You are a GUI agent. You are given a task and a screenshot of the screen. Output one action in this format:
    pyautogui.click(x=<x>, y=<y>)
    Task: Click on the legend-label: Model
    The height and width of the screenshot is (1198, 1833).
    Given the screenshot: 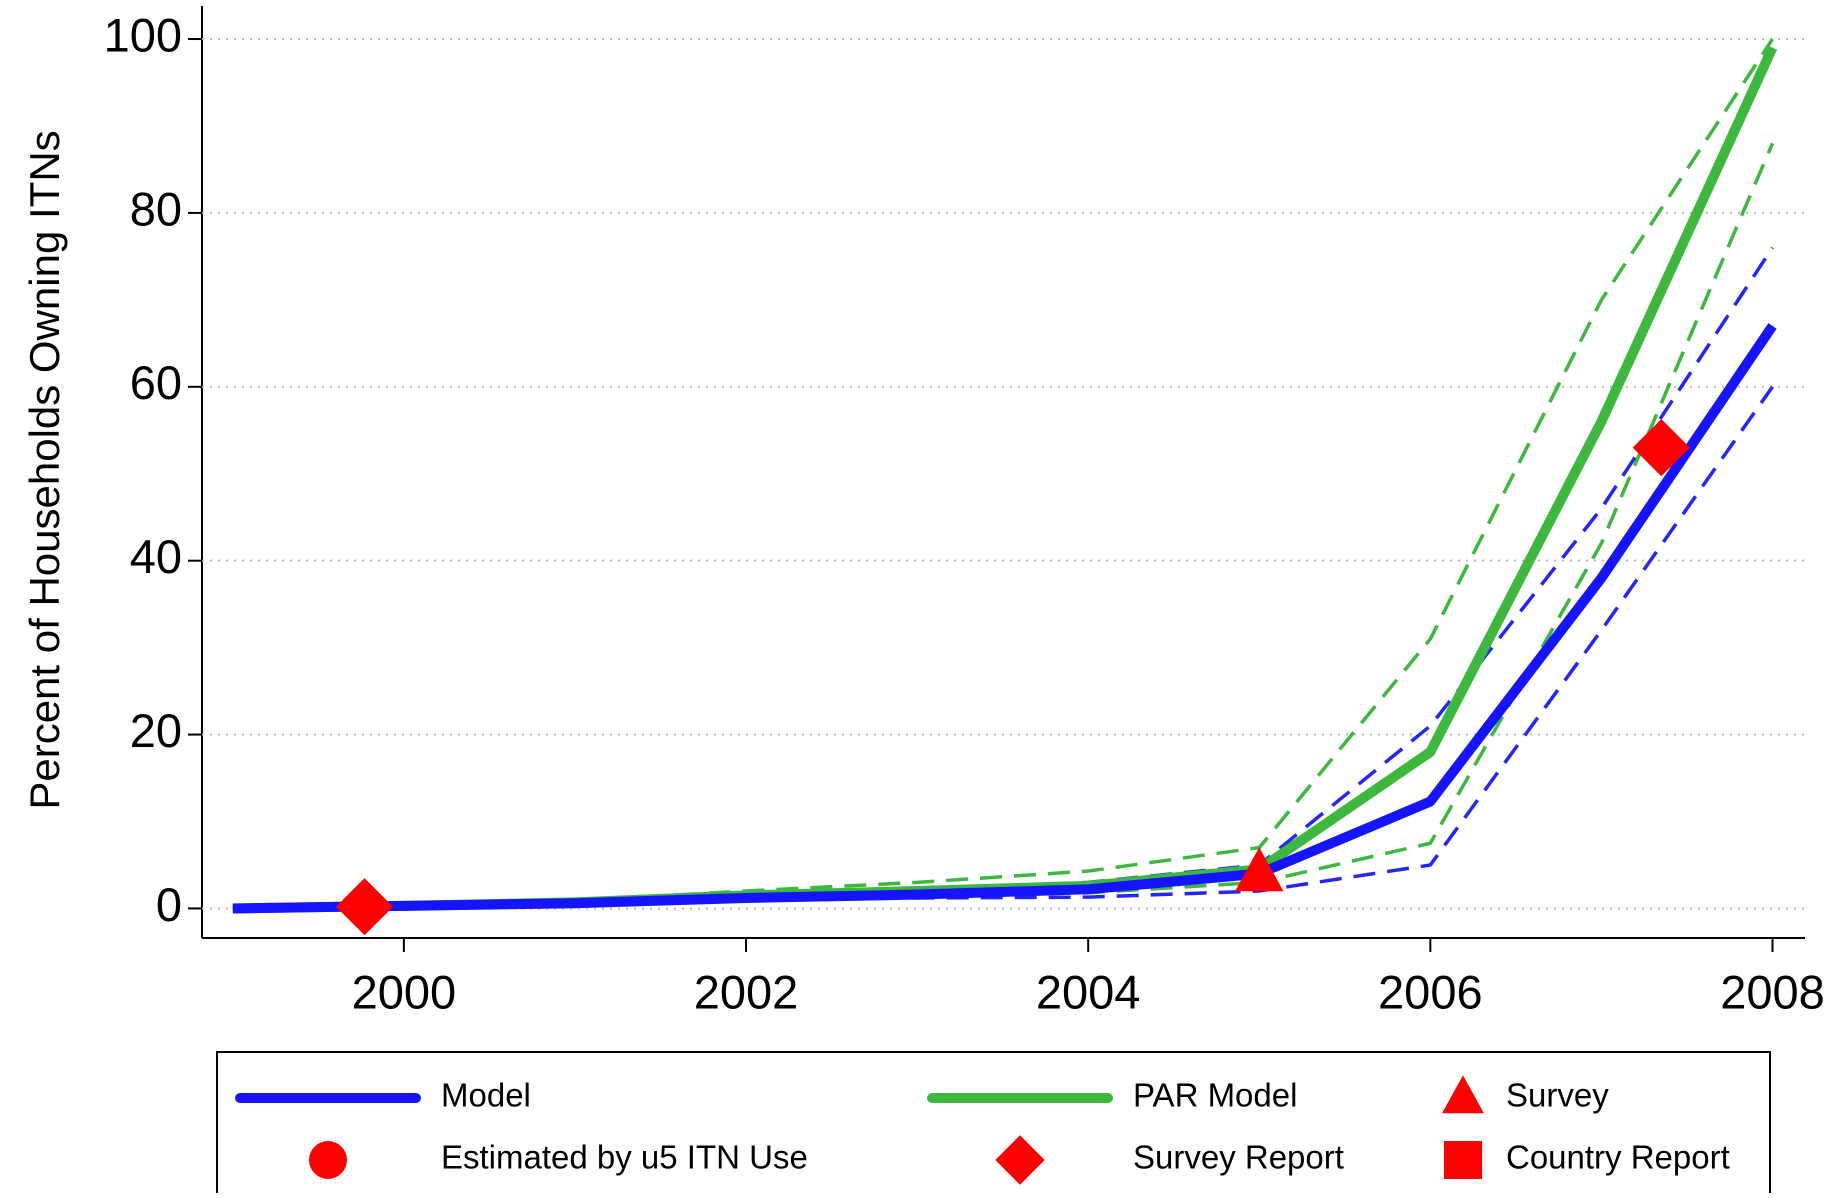 What is the action you would take?
    pyautogui.click(x=486, y=1095)
    